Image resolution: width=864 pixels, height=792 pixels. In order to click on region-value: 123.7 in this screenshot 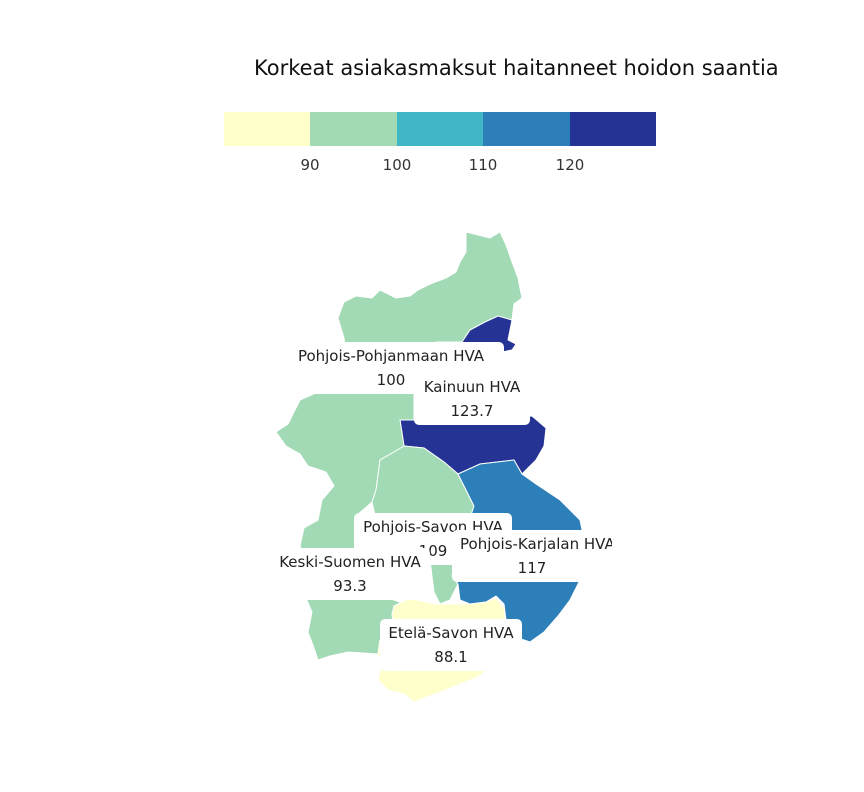, I will do `click(472, 411)`.